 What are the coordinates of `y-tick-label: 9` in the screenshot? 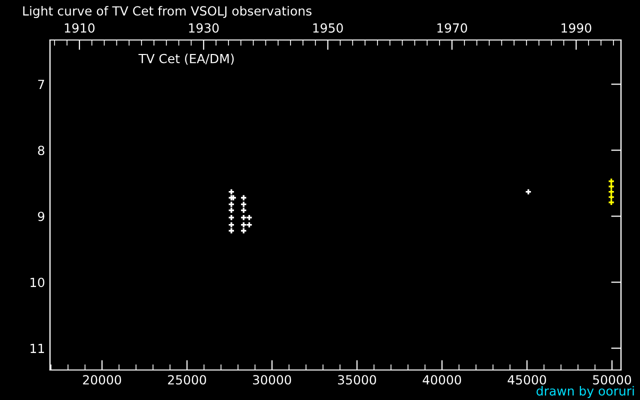 It's located at (41, 217).